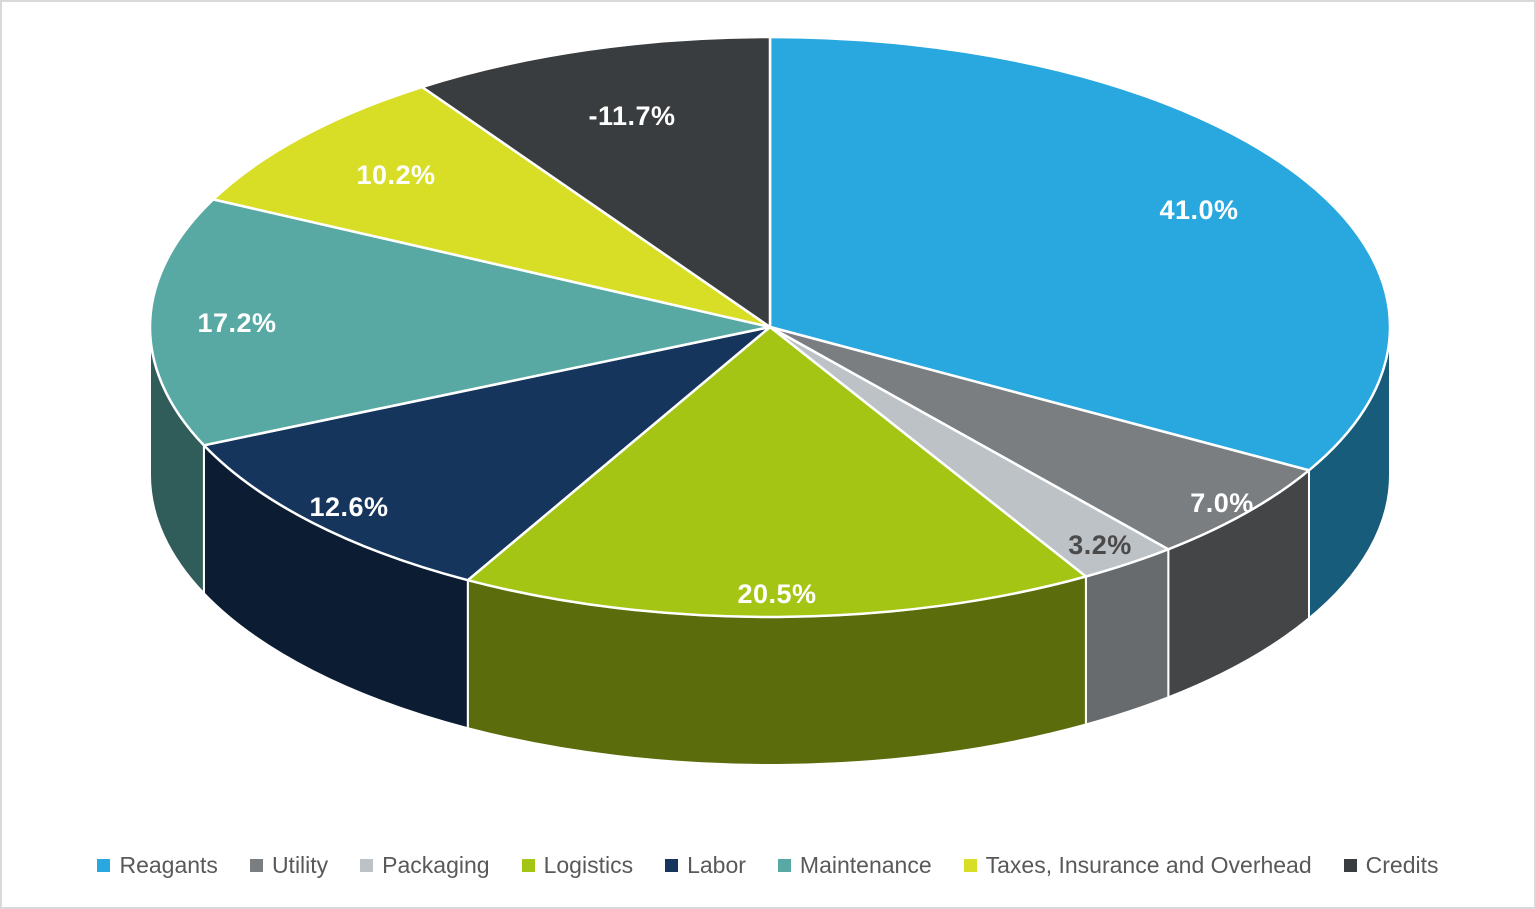  I want to click on pie-slice-labor, so click(487, 453).